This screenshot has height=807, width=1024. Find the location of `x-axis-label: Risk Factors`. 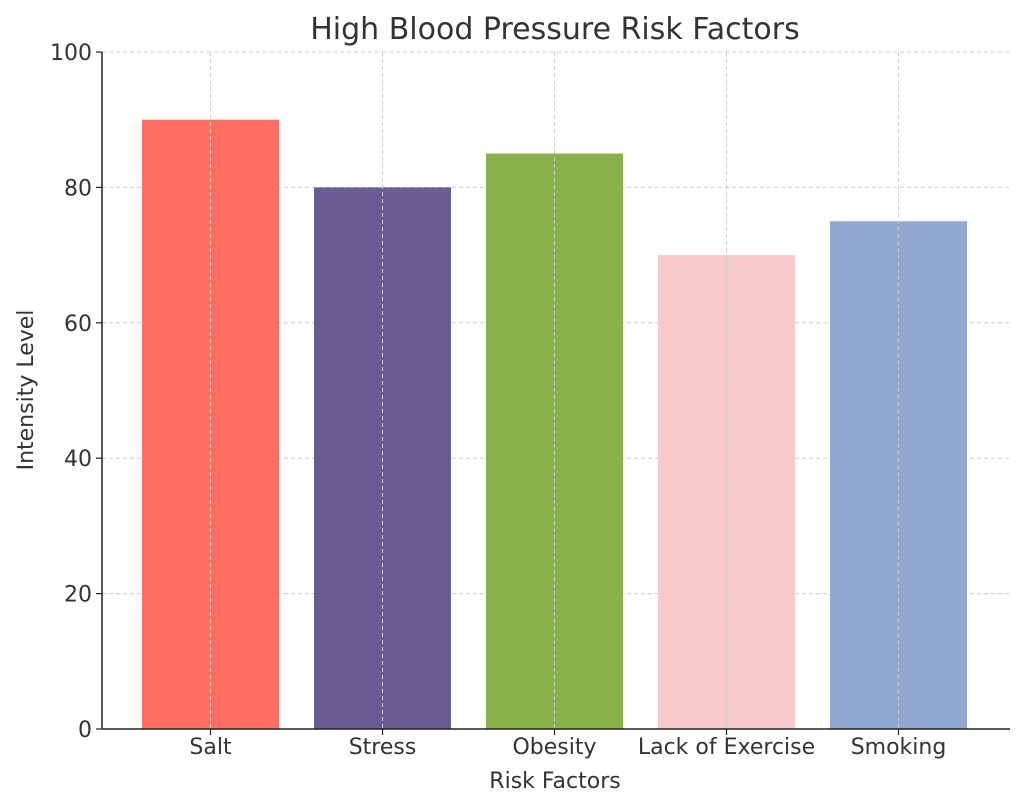

x-axis-label: Risk Factors is located at coordinates (554, 781).